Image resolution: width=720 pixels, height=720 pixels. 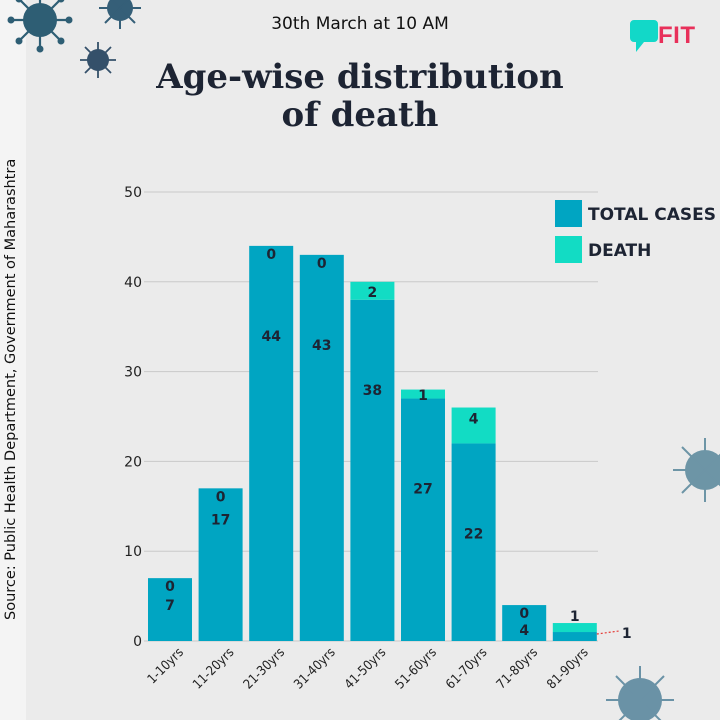 I want to click on y-tick-label: 10, so click(x=133, y=552).